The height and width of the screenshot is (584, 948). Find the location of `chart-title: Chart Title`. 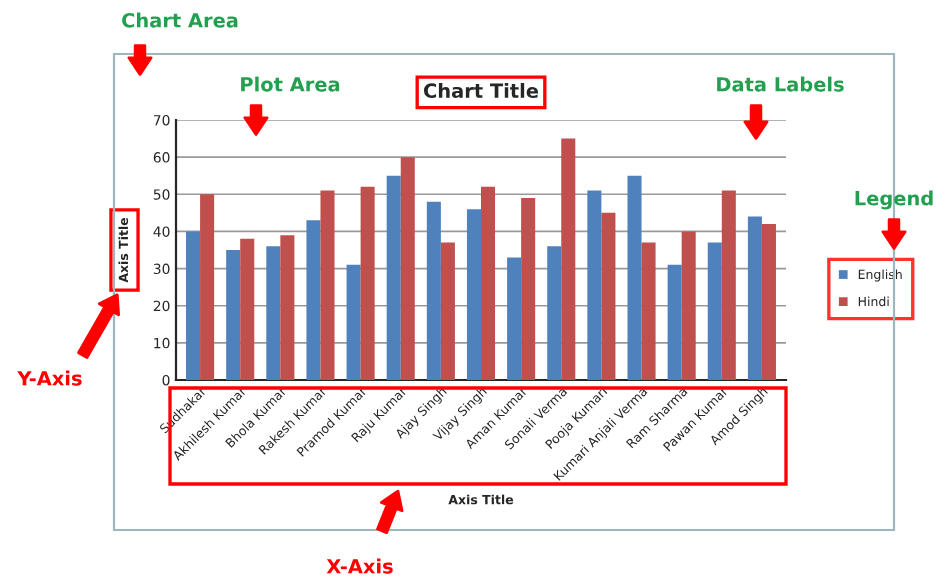

chart-title: Chart Title is located at coordinates (481, 91).